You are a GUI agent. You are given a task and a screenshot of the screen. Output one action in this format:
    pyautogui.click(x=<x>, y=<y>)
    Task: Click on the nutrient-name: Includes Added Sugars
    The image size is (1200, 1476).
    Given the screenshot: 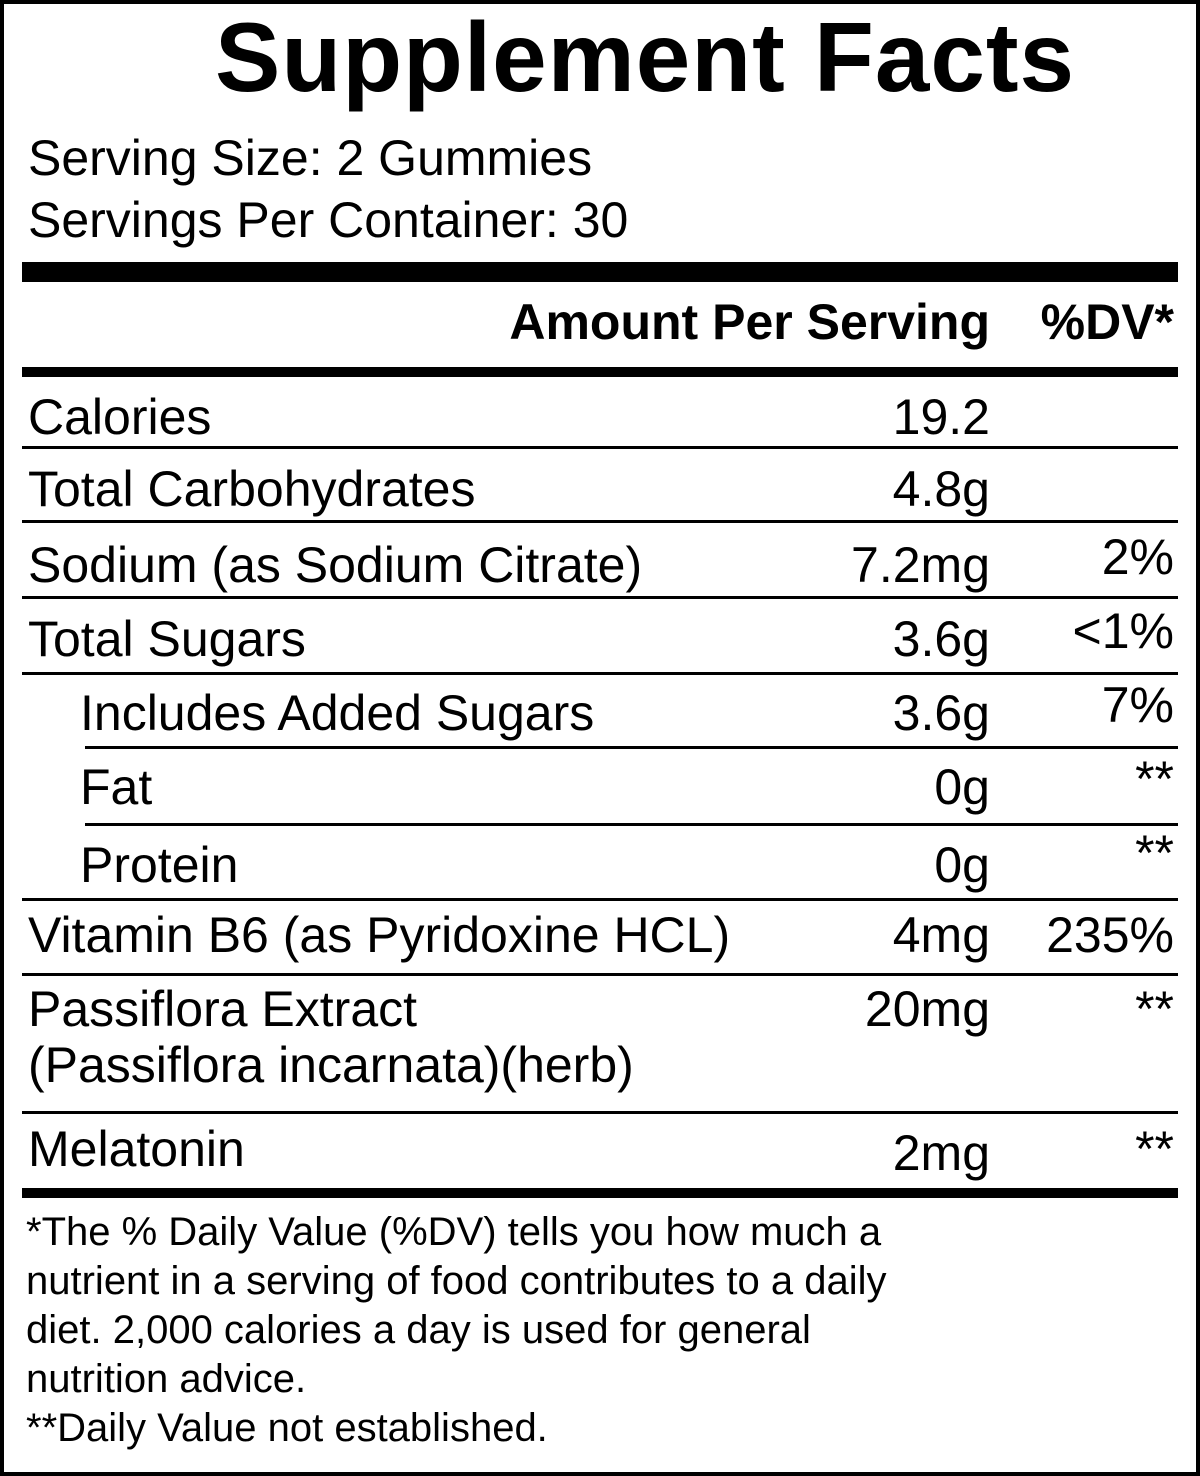 What is the action you would take?
    pyautogui.click(x=337, y=713)
    